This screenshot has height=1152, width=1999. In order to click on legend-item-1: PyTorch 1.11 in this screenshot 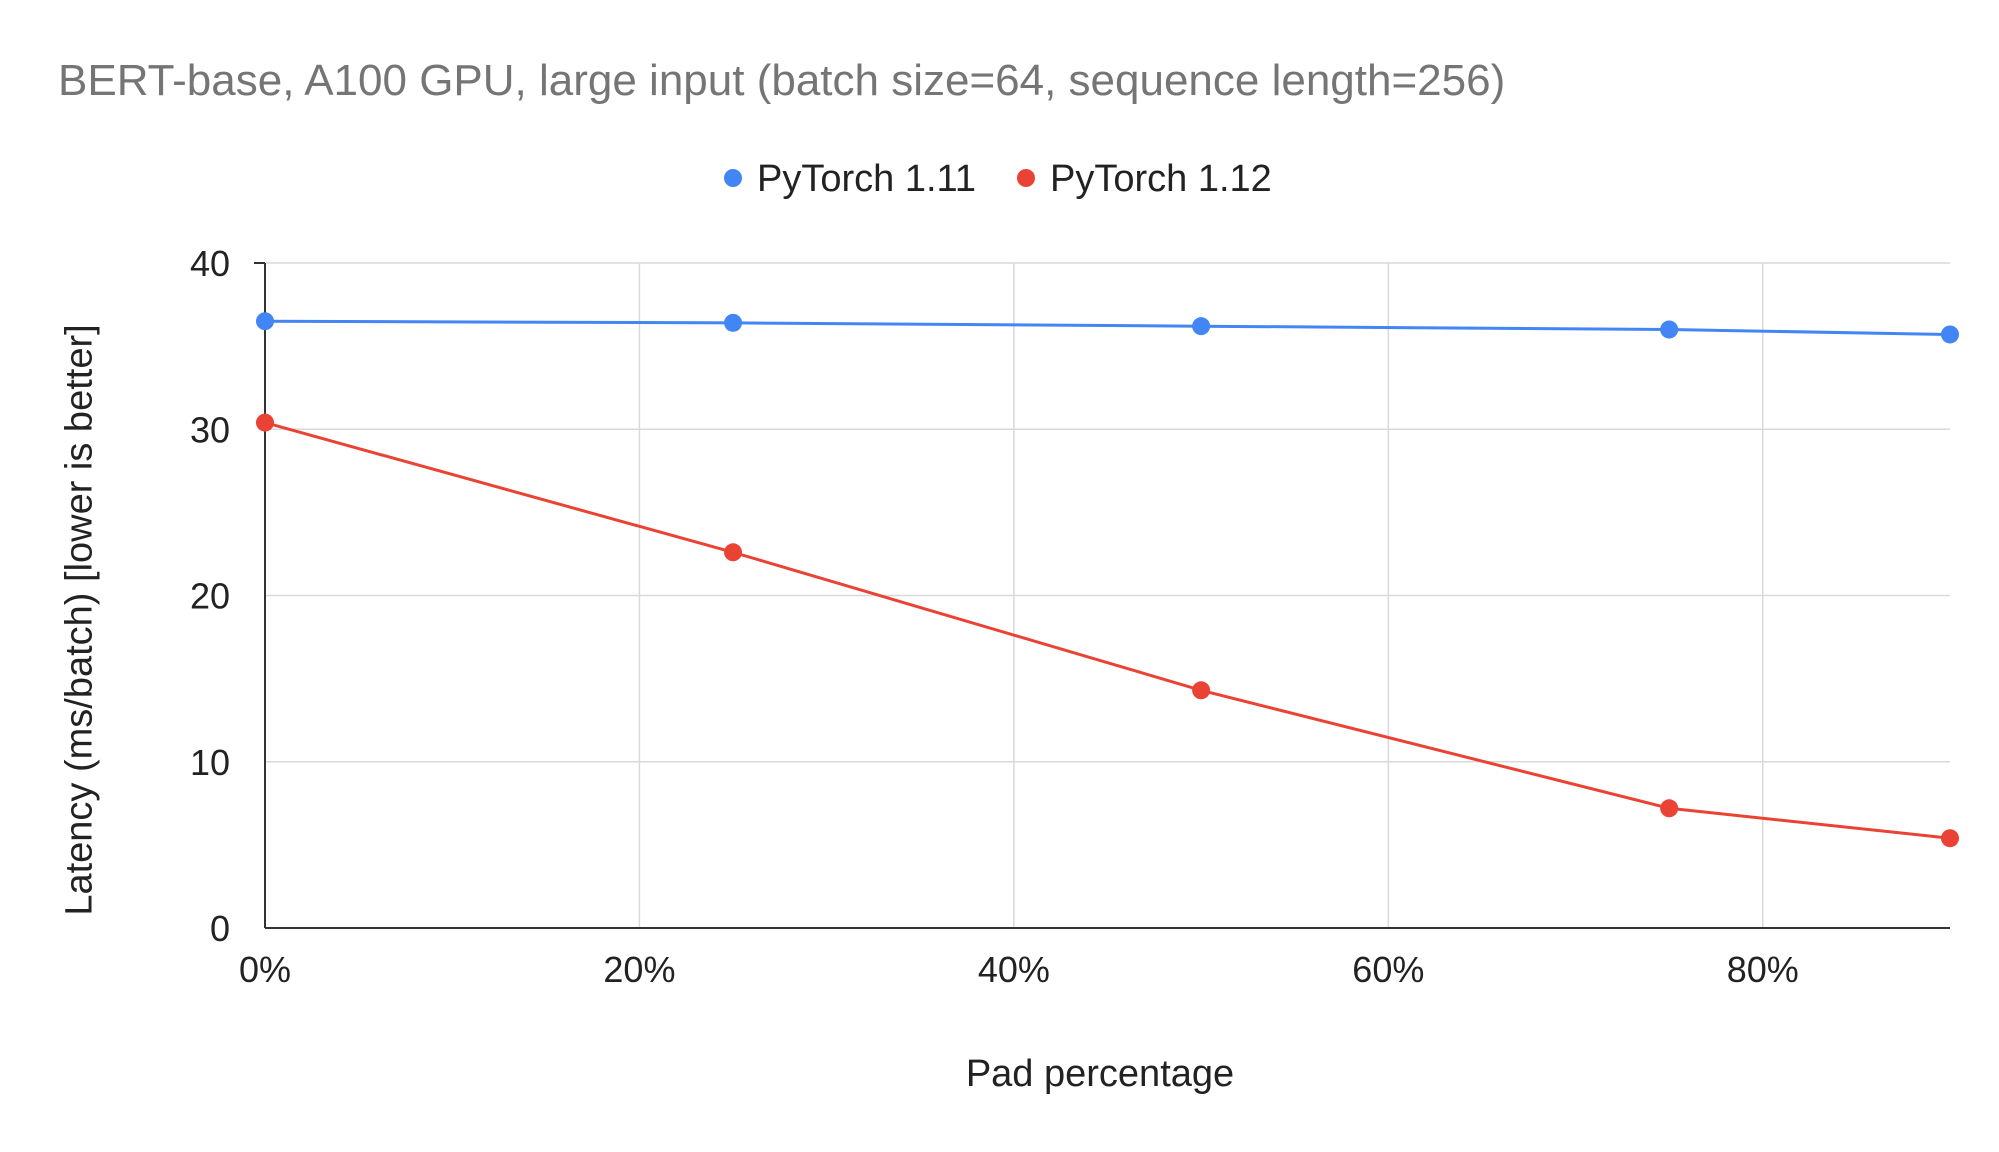, I will do `click(850, 179)`.